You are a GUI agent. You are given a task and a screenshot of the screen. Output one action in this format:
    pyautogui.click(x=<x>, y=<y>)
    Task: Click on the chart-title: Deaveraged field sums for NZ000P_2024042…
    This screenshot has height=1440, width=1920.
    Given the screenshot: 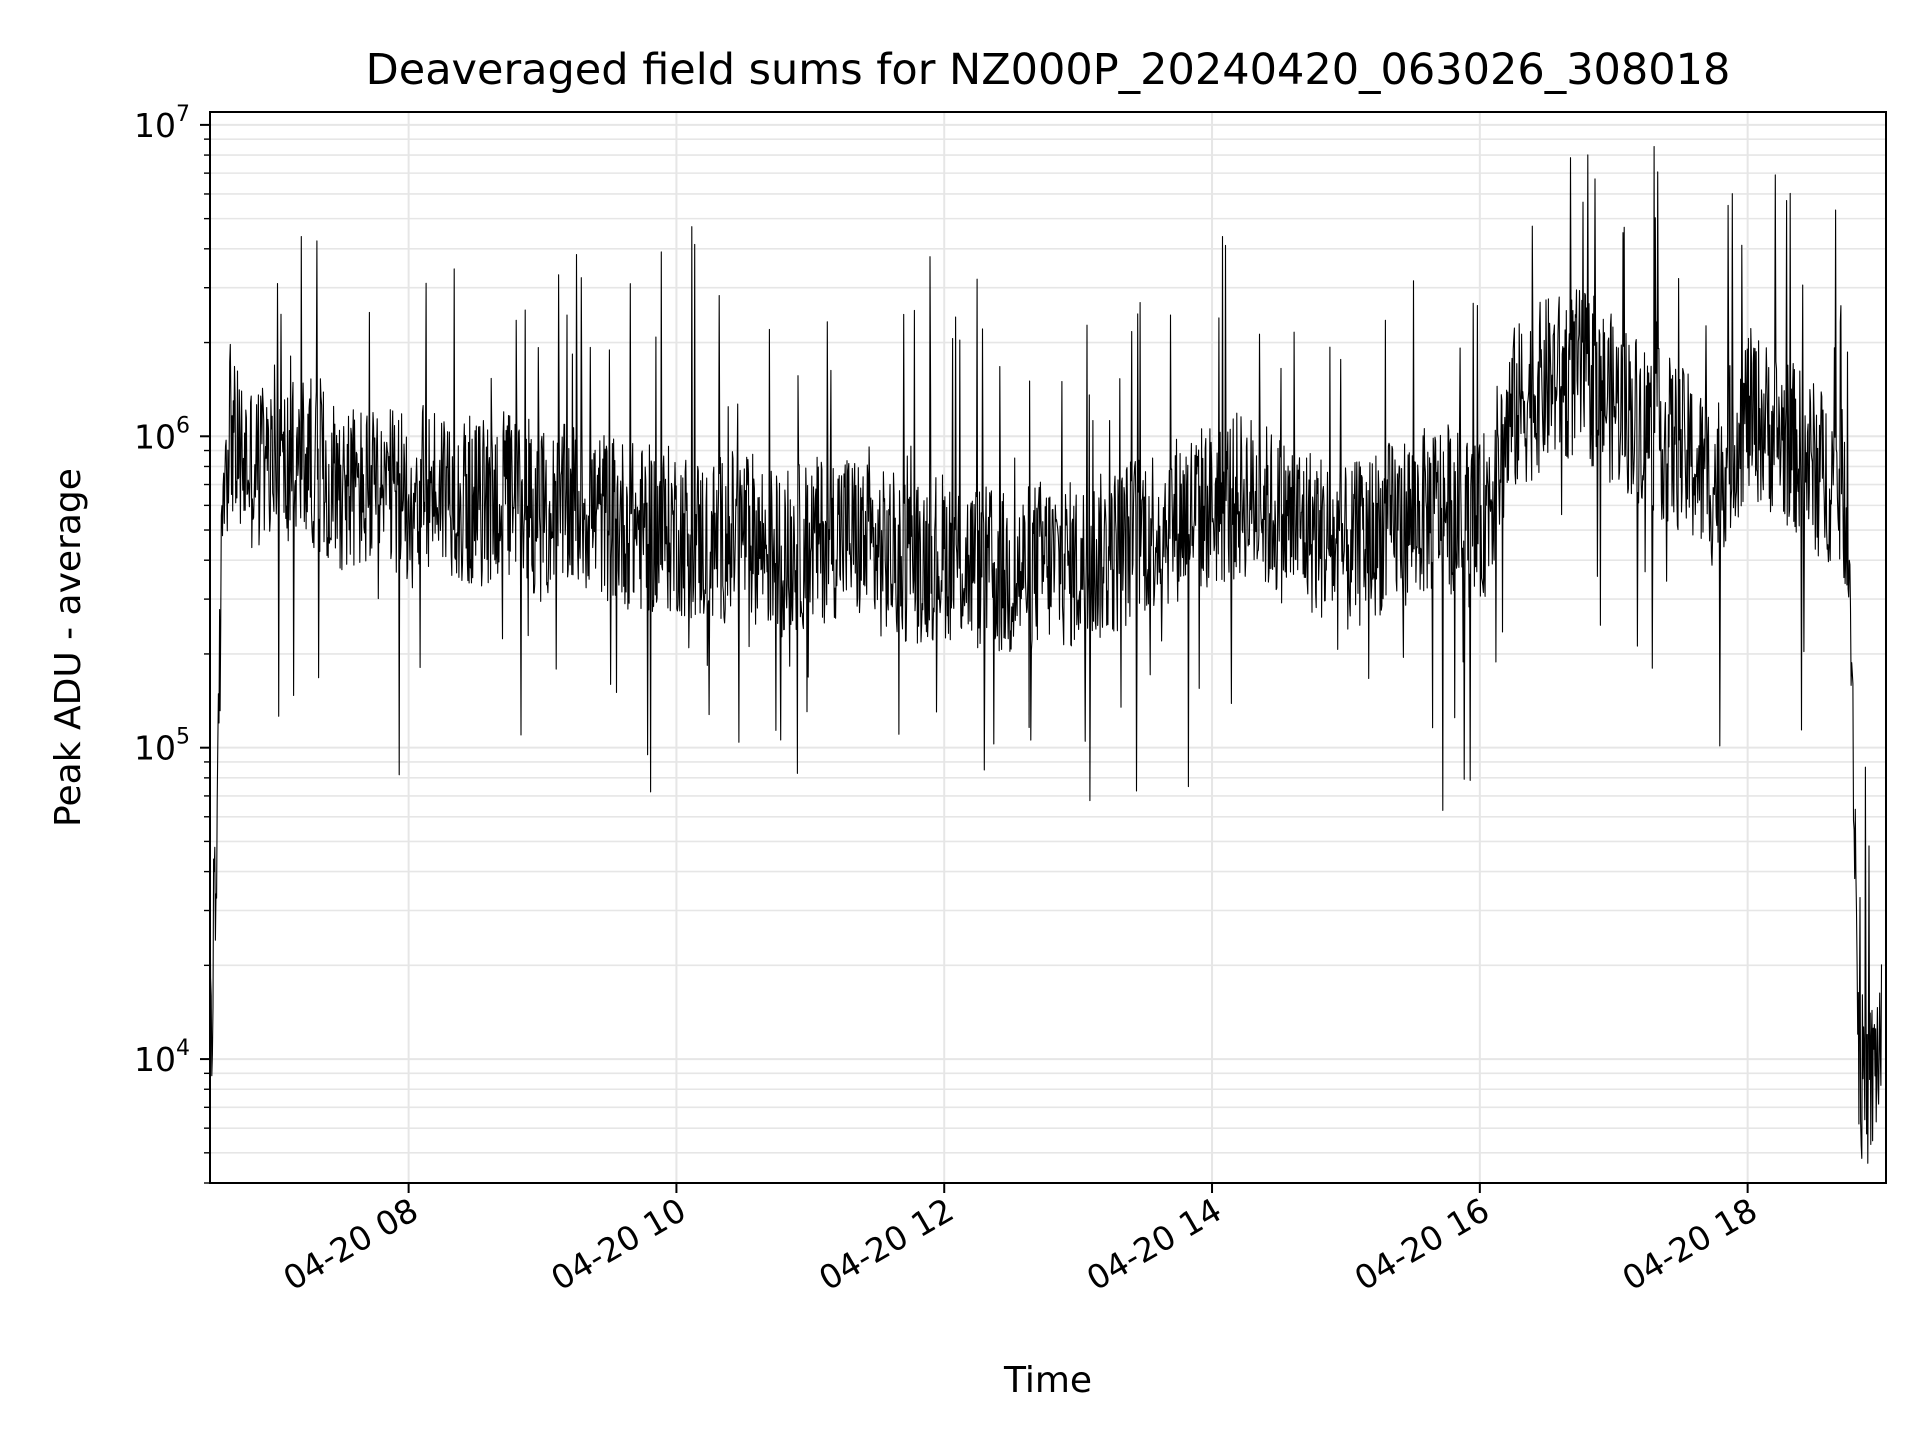 What is the action you would take?
    pyautogui.click(x=1048, y=70)
    